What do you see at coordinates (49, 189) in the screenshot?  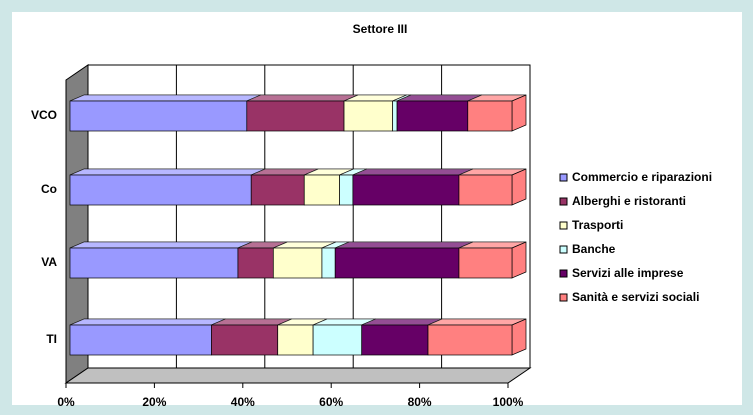 I see `y-tick-label: Co` at bounding box center [49, 189].